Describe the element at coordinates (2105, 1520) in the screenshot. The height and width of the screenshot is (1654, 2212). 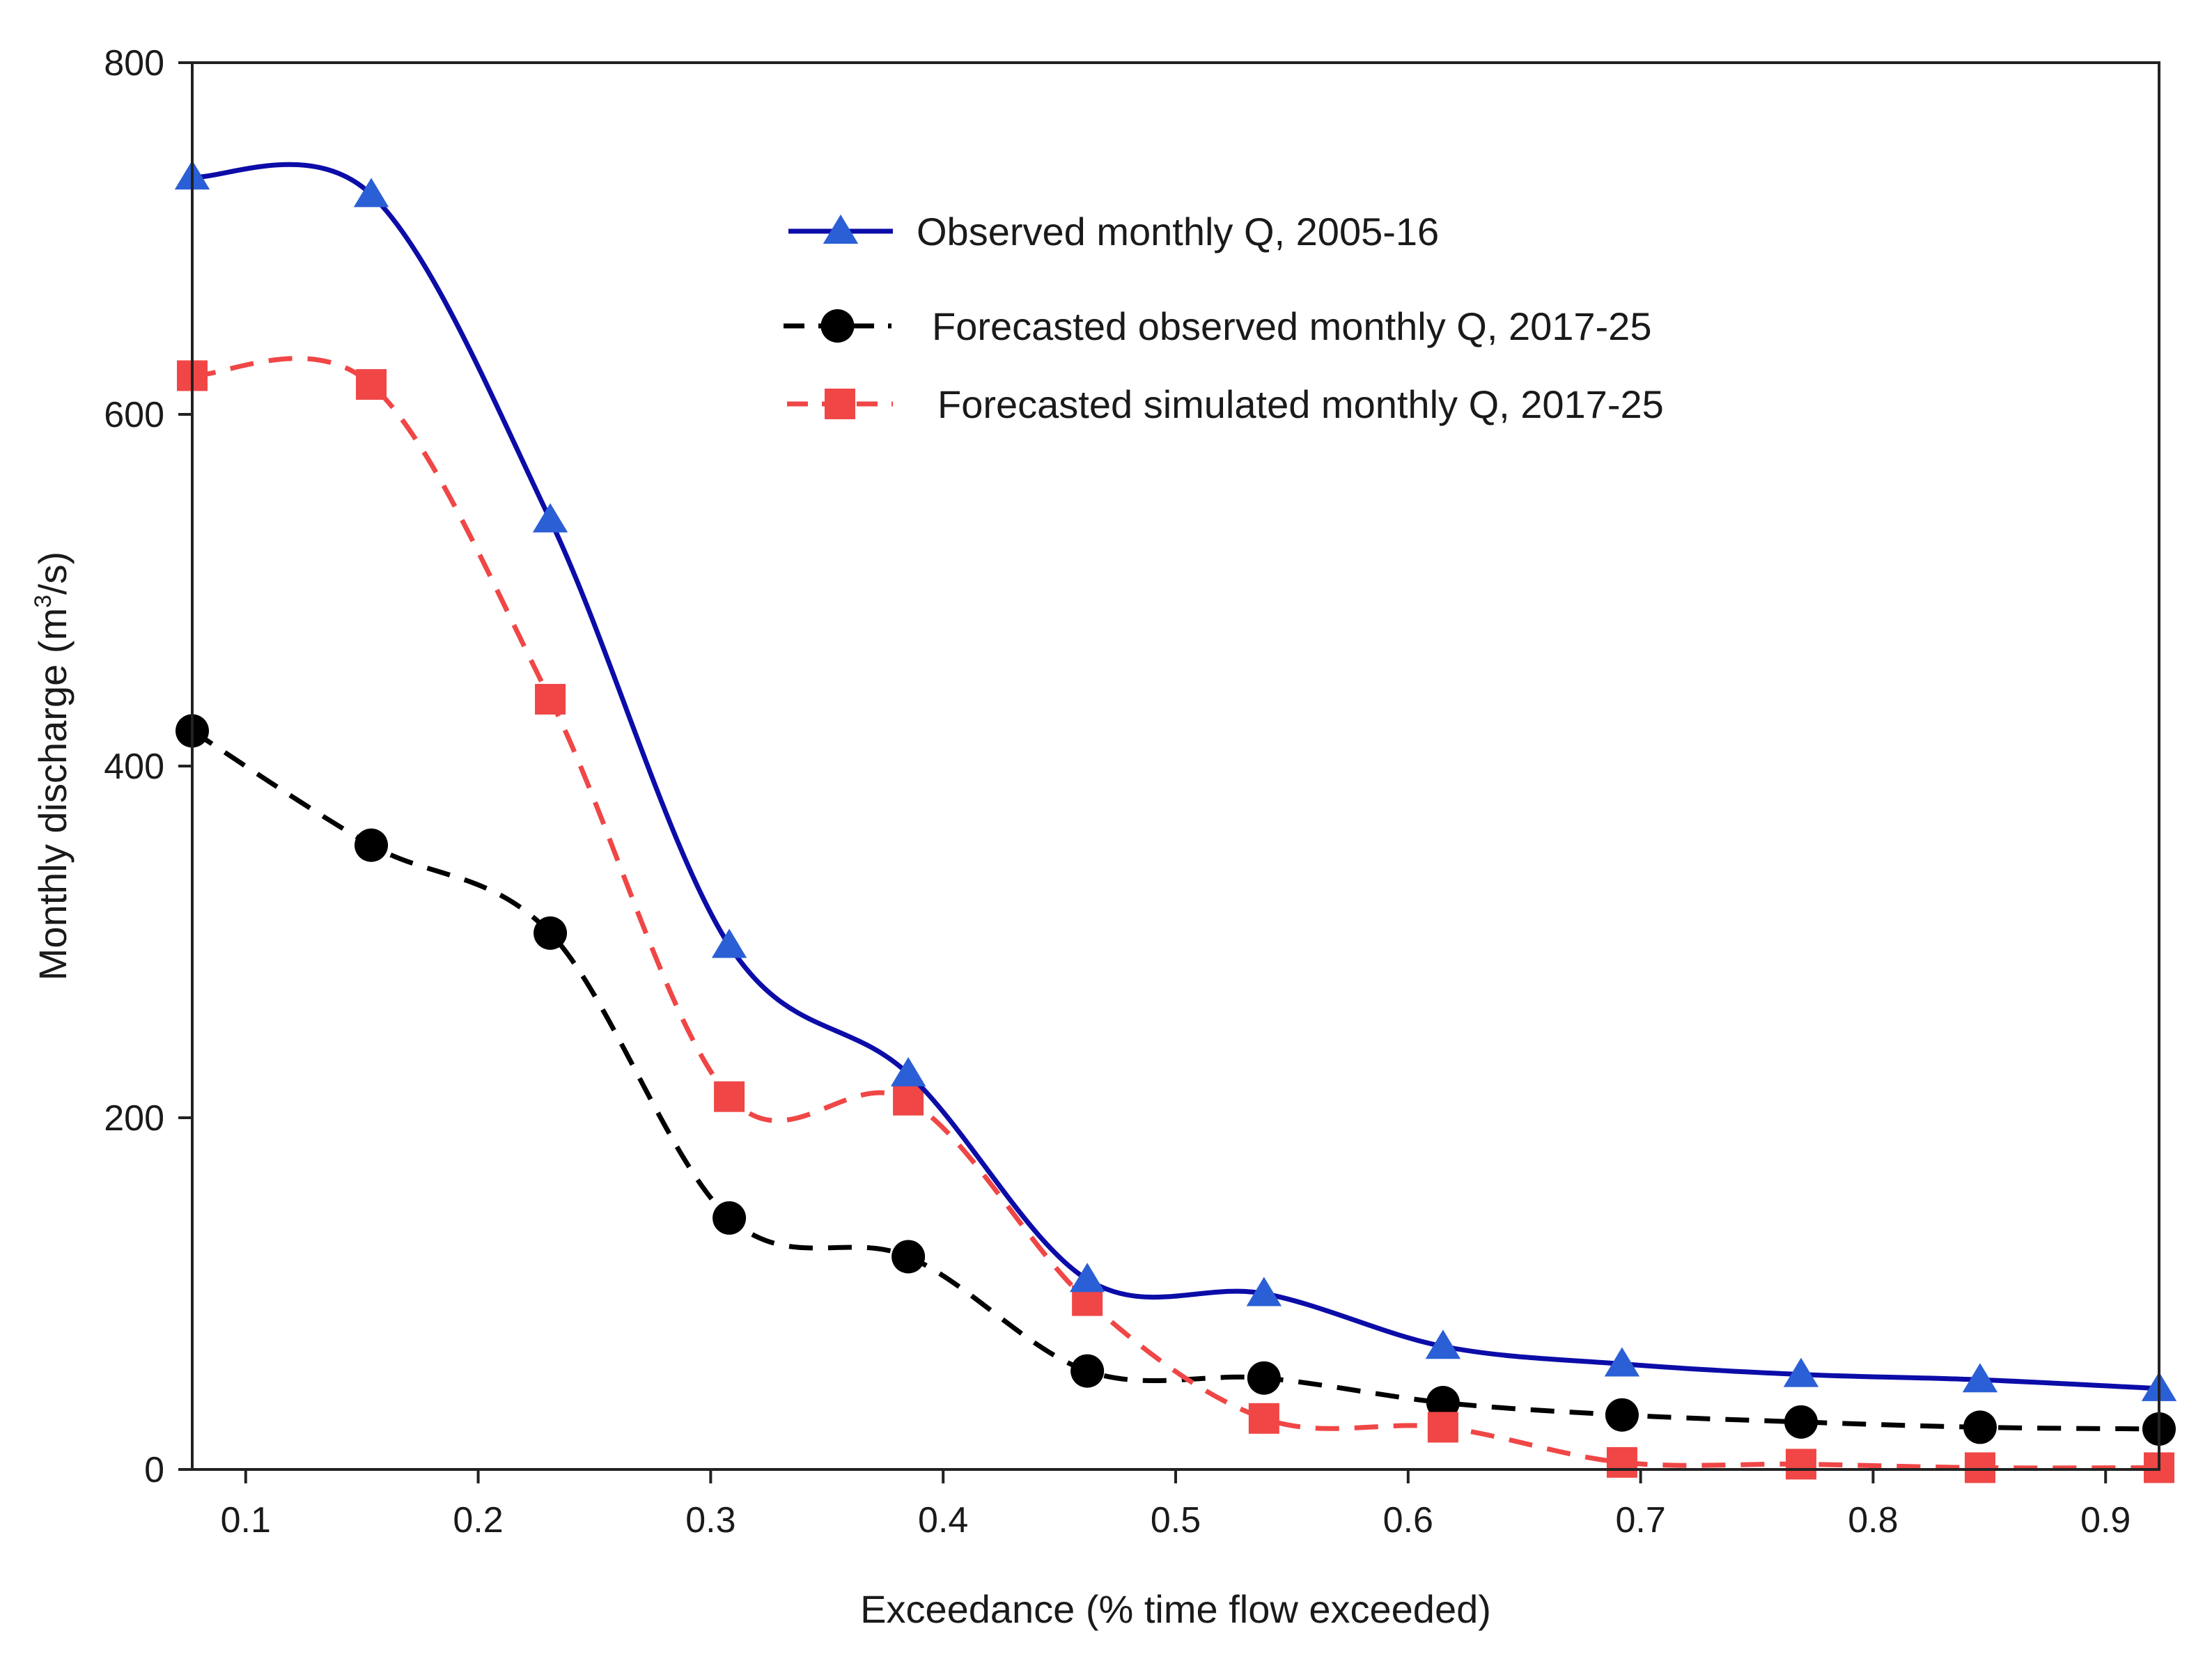
I see `x-tick-label: 0.9` at that location.